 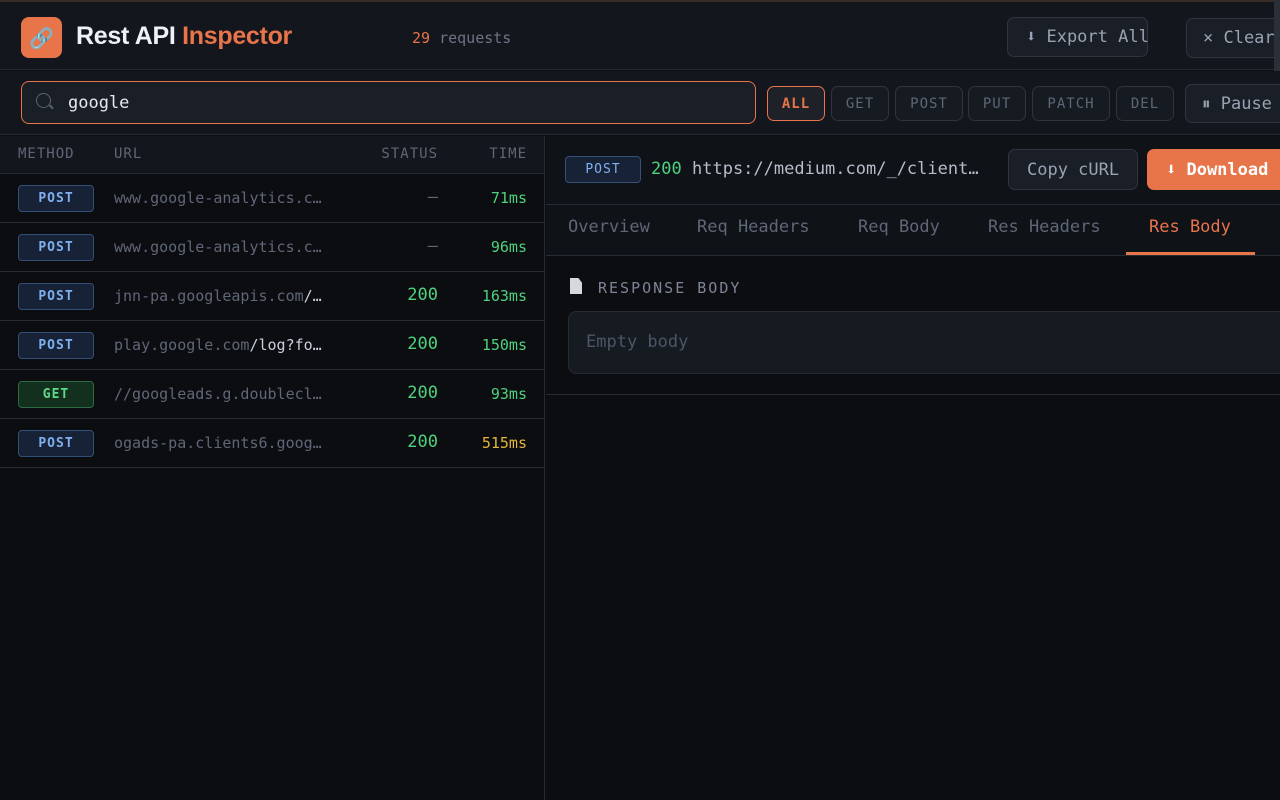 I want to click on row-time: 163ms, so click(x=504, y=296).